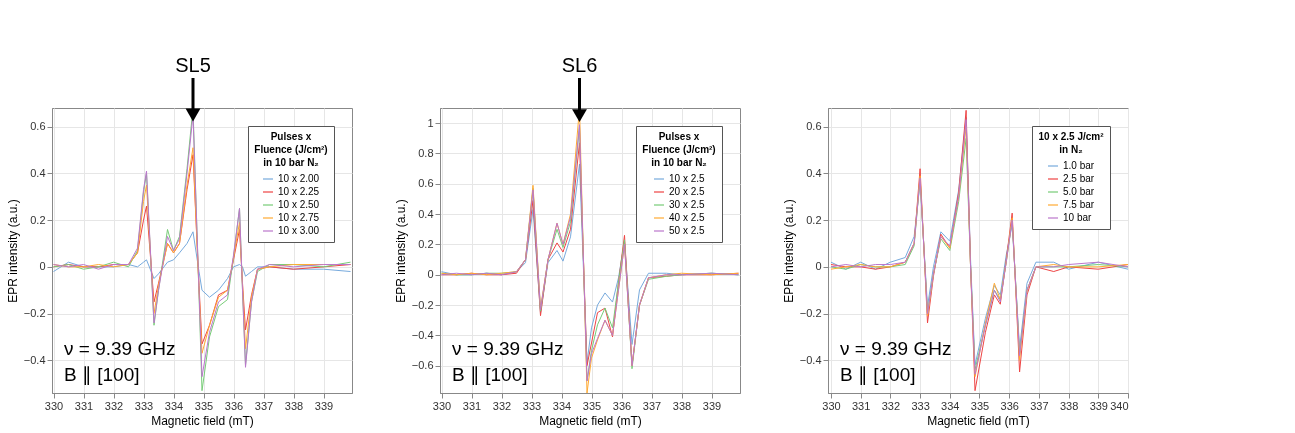  I want to click on annotation: SL6, so click(579, 65).